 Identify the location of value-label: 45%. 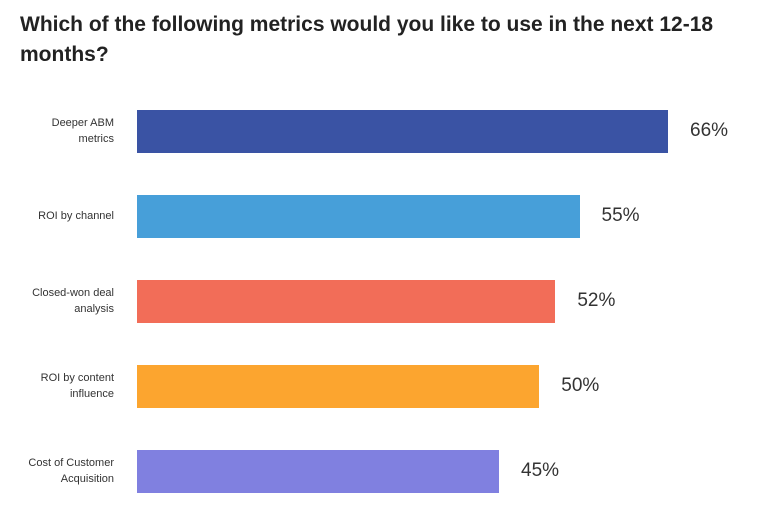
(540, 470).